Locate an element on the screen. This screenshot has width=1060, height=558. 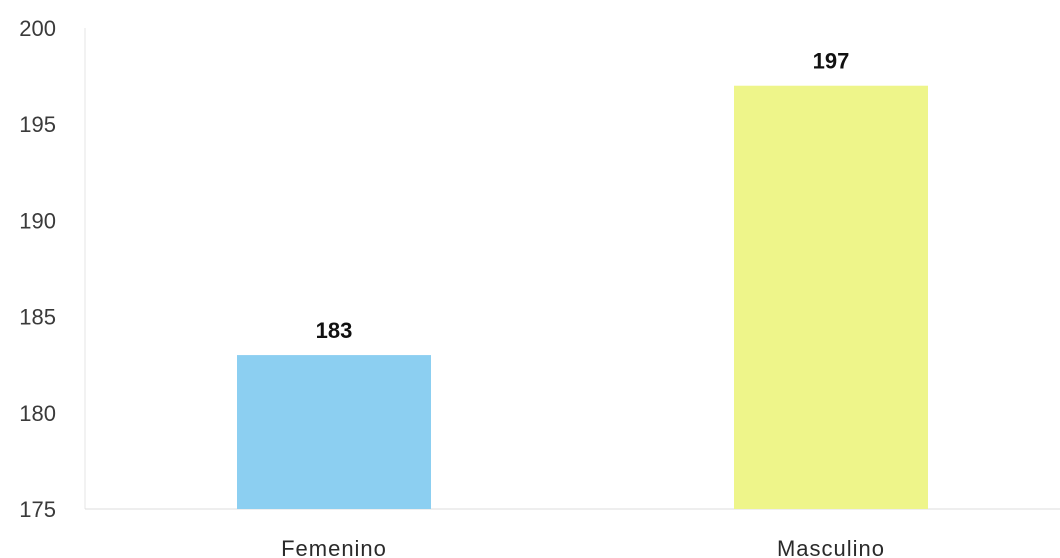
category-label-femenino: Femenino is located at coordinates (334, 547).